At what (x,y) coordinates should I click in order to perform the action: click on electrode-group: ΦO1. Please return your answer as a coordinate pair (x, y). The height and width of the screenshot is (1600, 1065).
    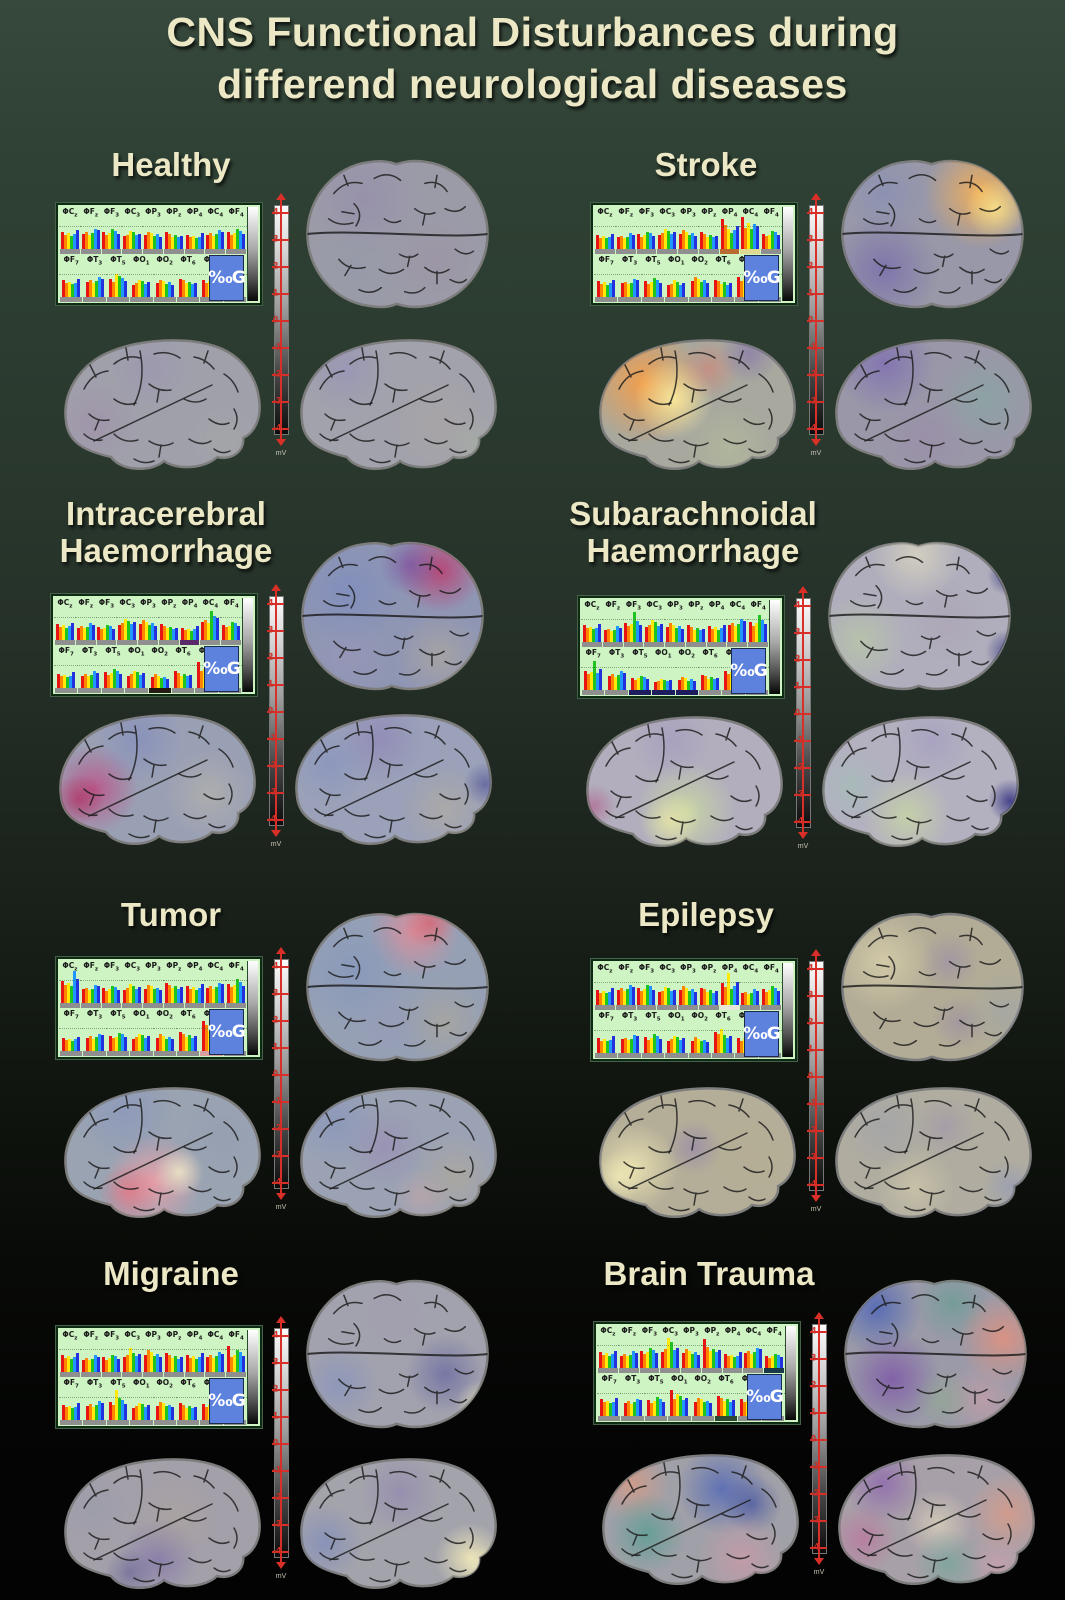
    Looking at the image, I should click on (141, 1401).